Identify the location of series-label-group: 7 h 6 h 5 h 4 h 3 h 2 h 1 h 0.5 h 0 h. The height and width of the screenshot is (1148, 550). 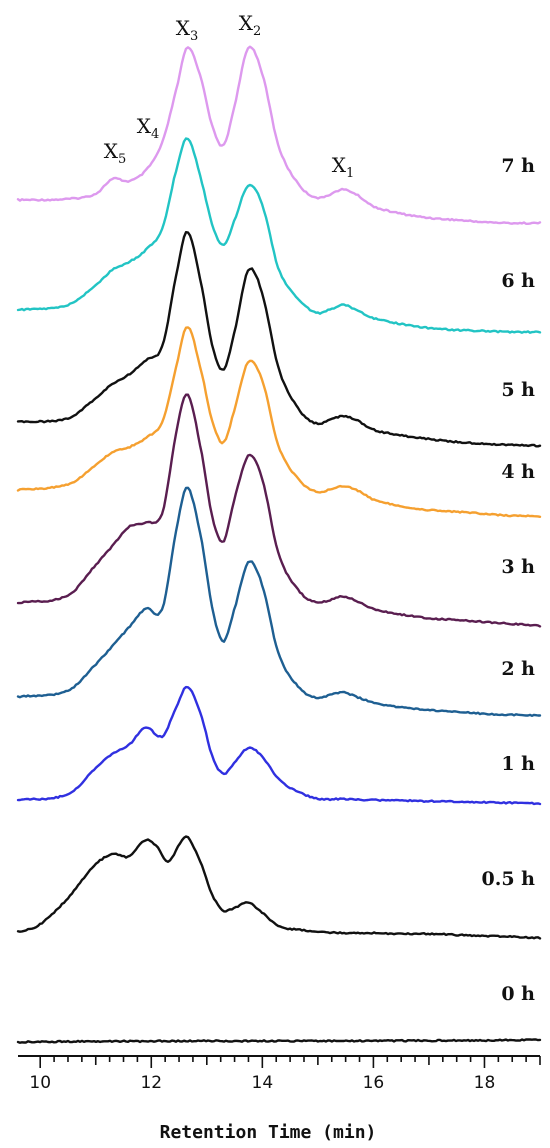
(509, 580).